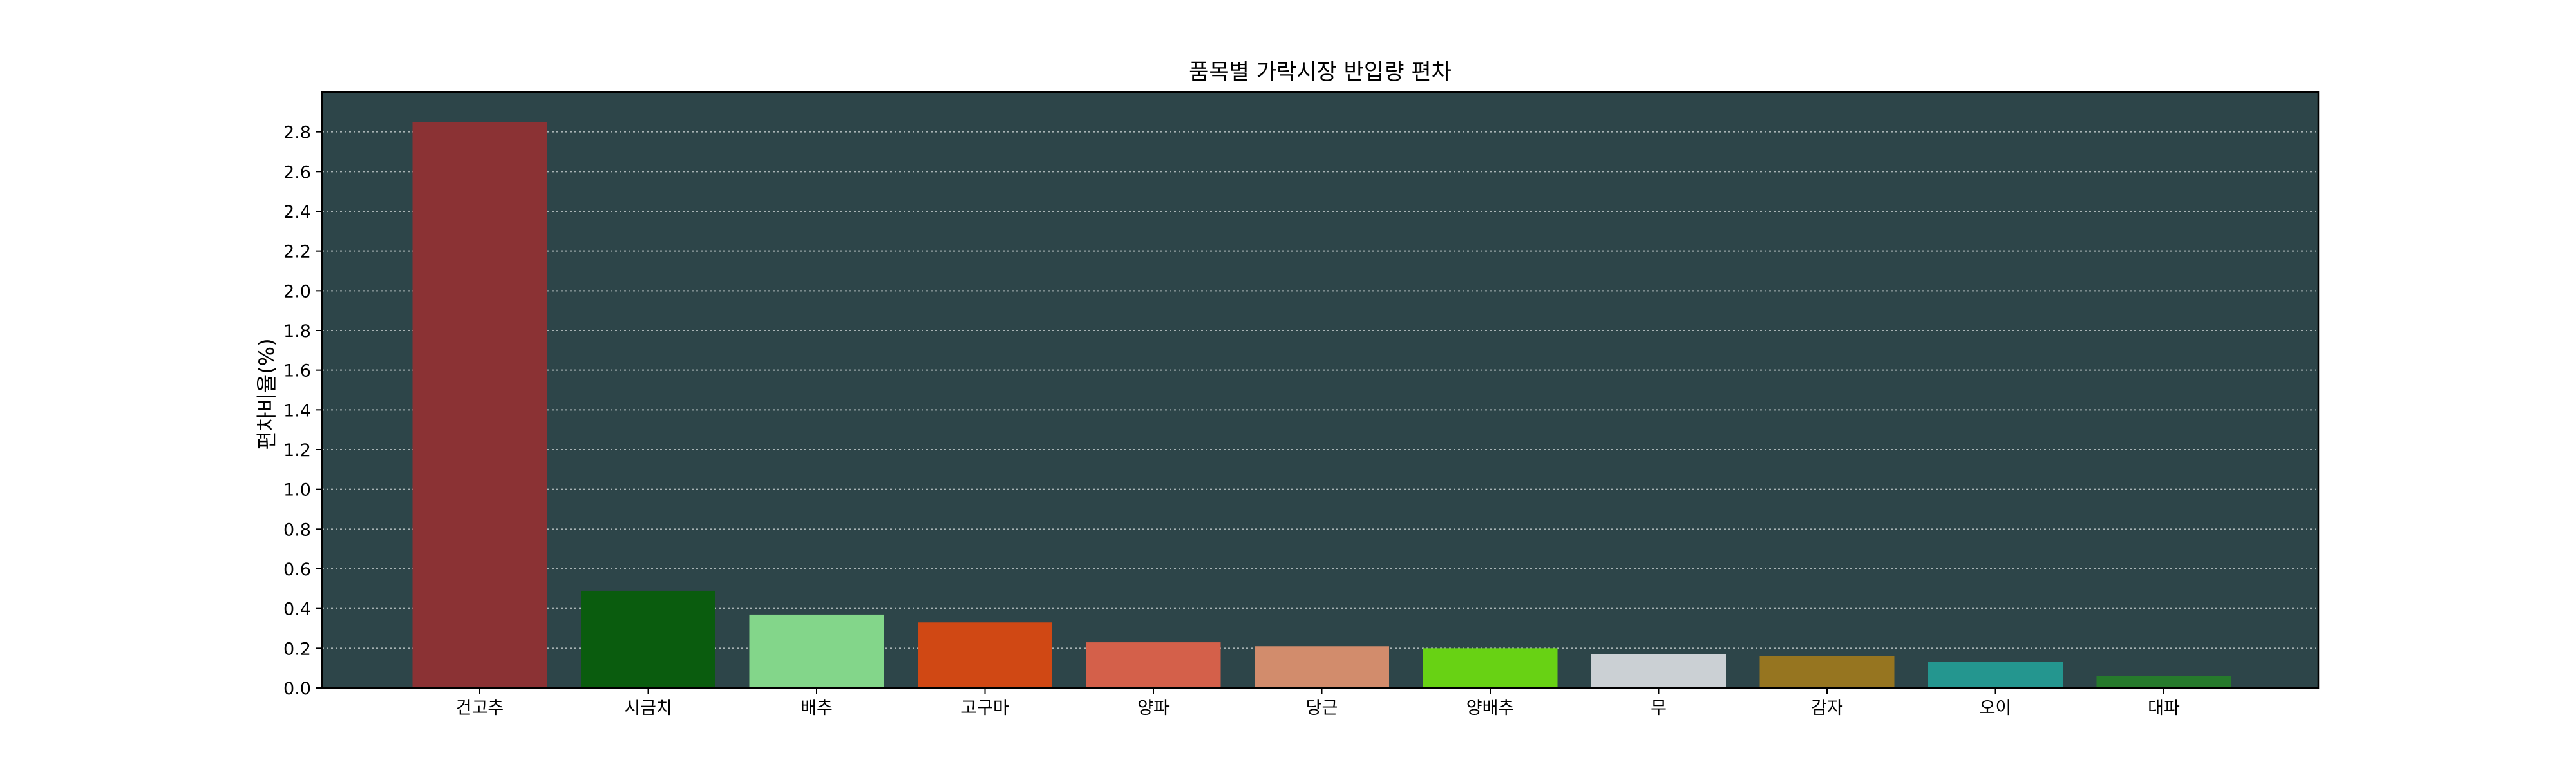 This screenshot has height=773, width=2576. I want to click on y-axis-label: 편차비율(%), so click(266, 394).